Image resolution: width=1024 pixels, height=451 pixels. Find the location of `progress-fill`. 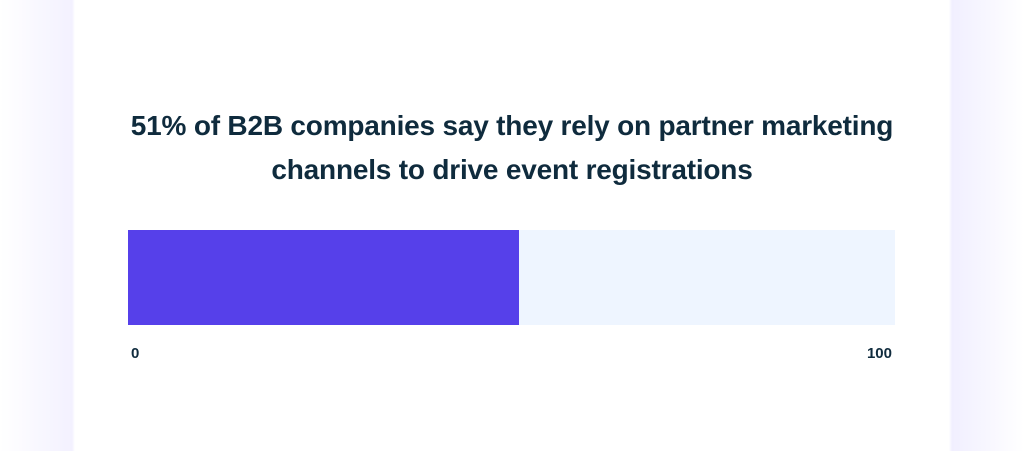

progress-fill is located at coordinates (324, 277).